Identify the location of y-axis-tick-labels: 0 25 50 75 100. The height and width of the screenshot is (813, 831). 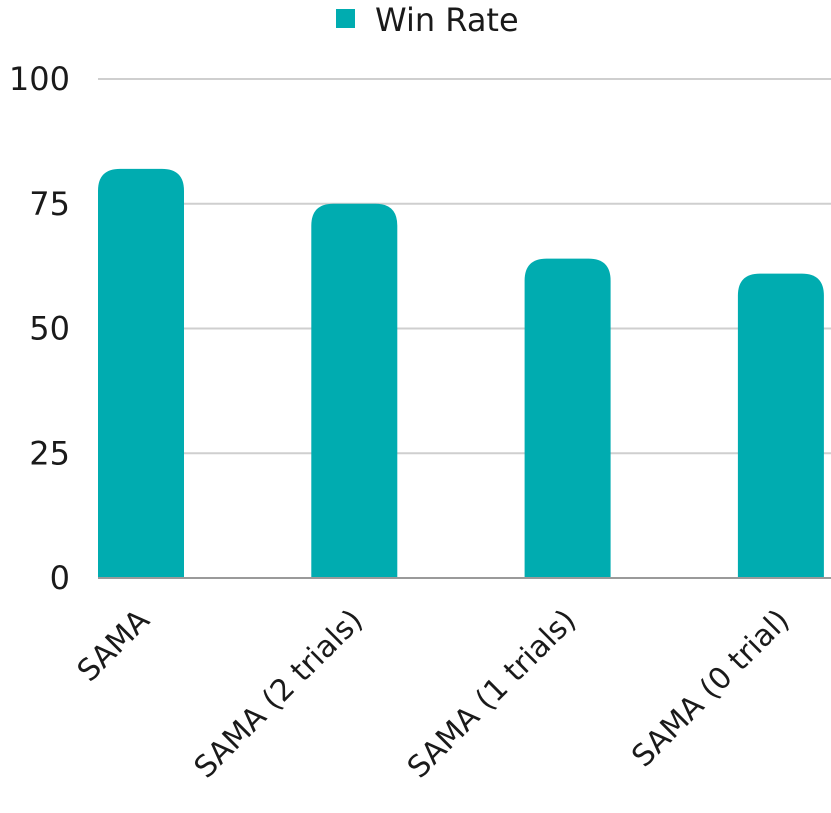
(39, 328).